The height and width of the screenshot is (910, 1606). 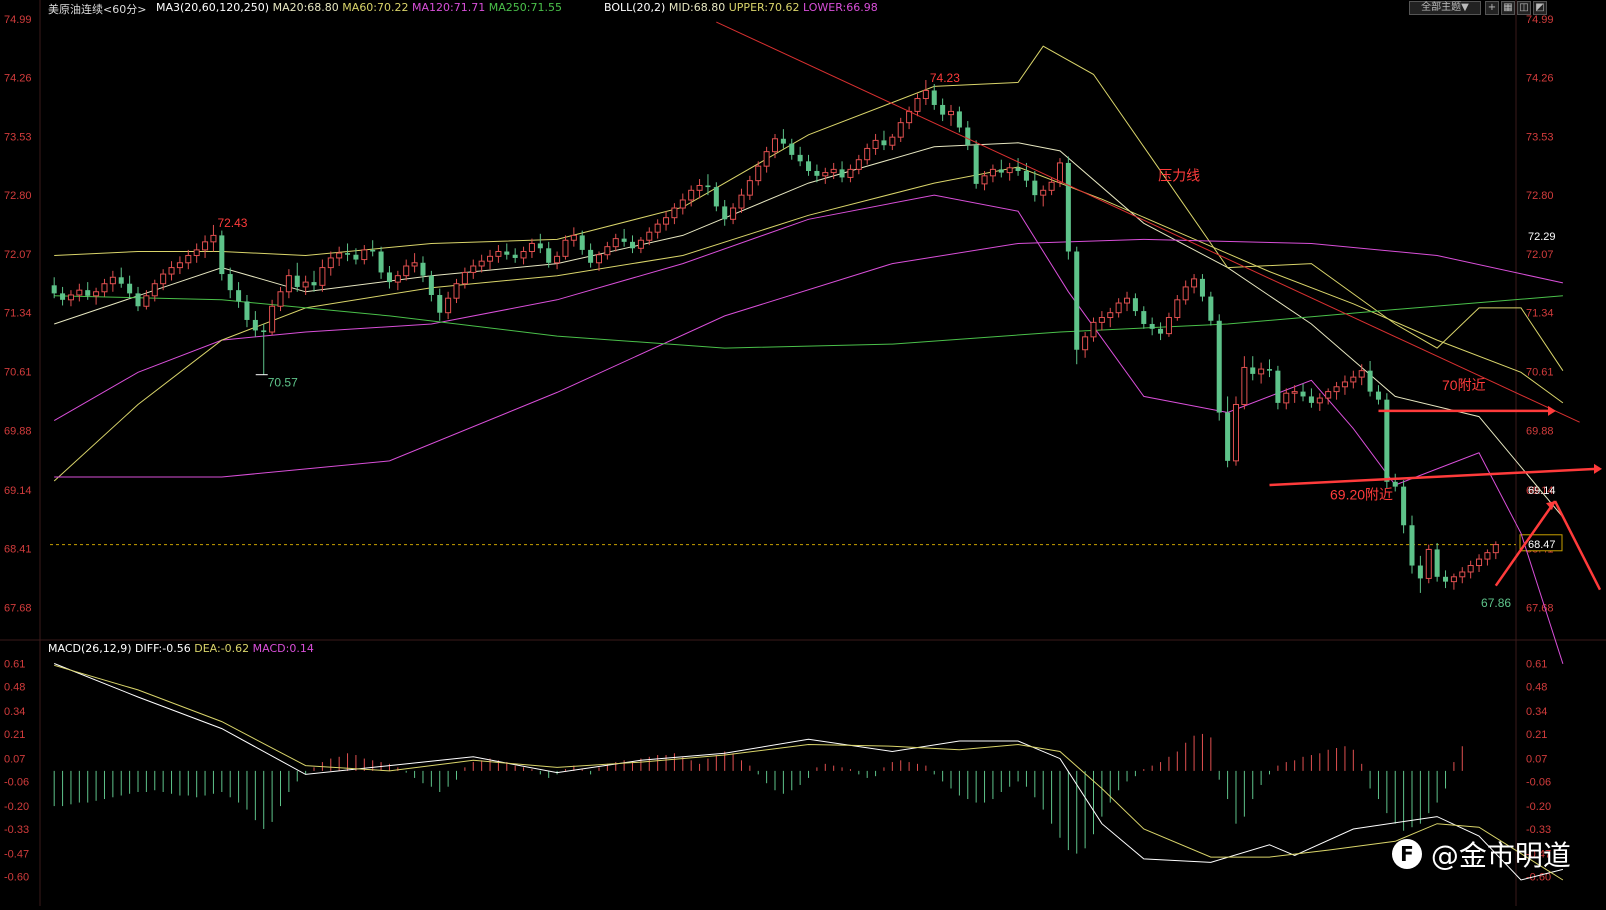 What do you see at coordinates (305, 7) in the screenshot?
I see `ma20-value: MA20:68.80` at bounding box center [305, 7].